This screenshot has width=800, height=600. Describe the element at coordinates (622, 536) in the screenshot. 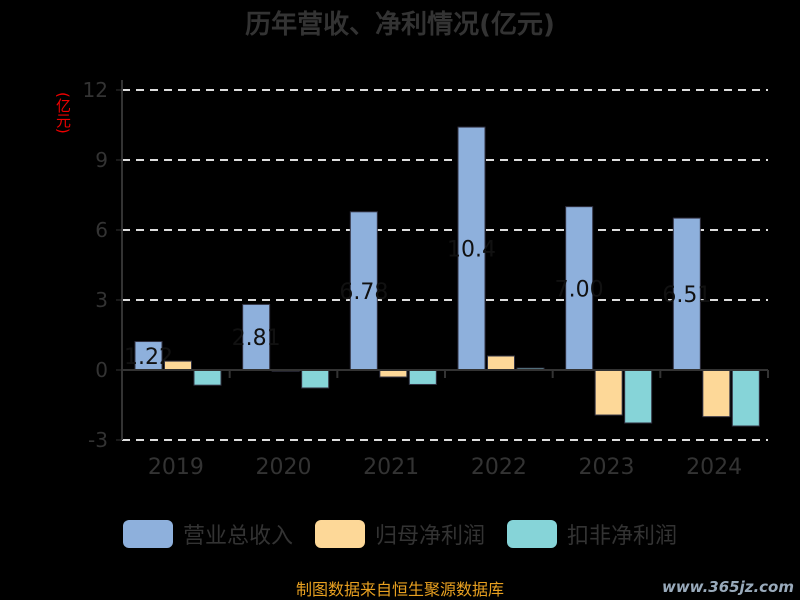

I see `legend-label: 扣非净利润` at that location.